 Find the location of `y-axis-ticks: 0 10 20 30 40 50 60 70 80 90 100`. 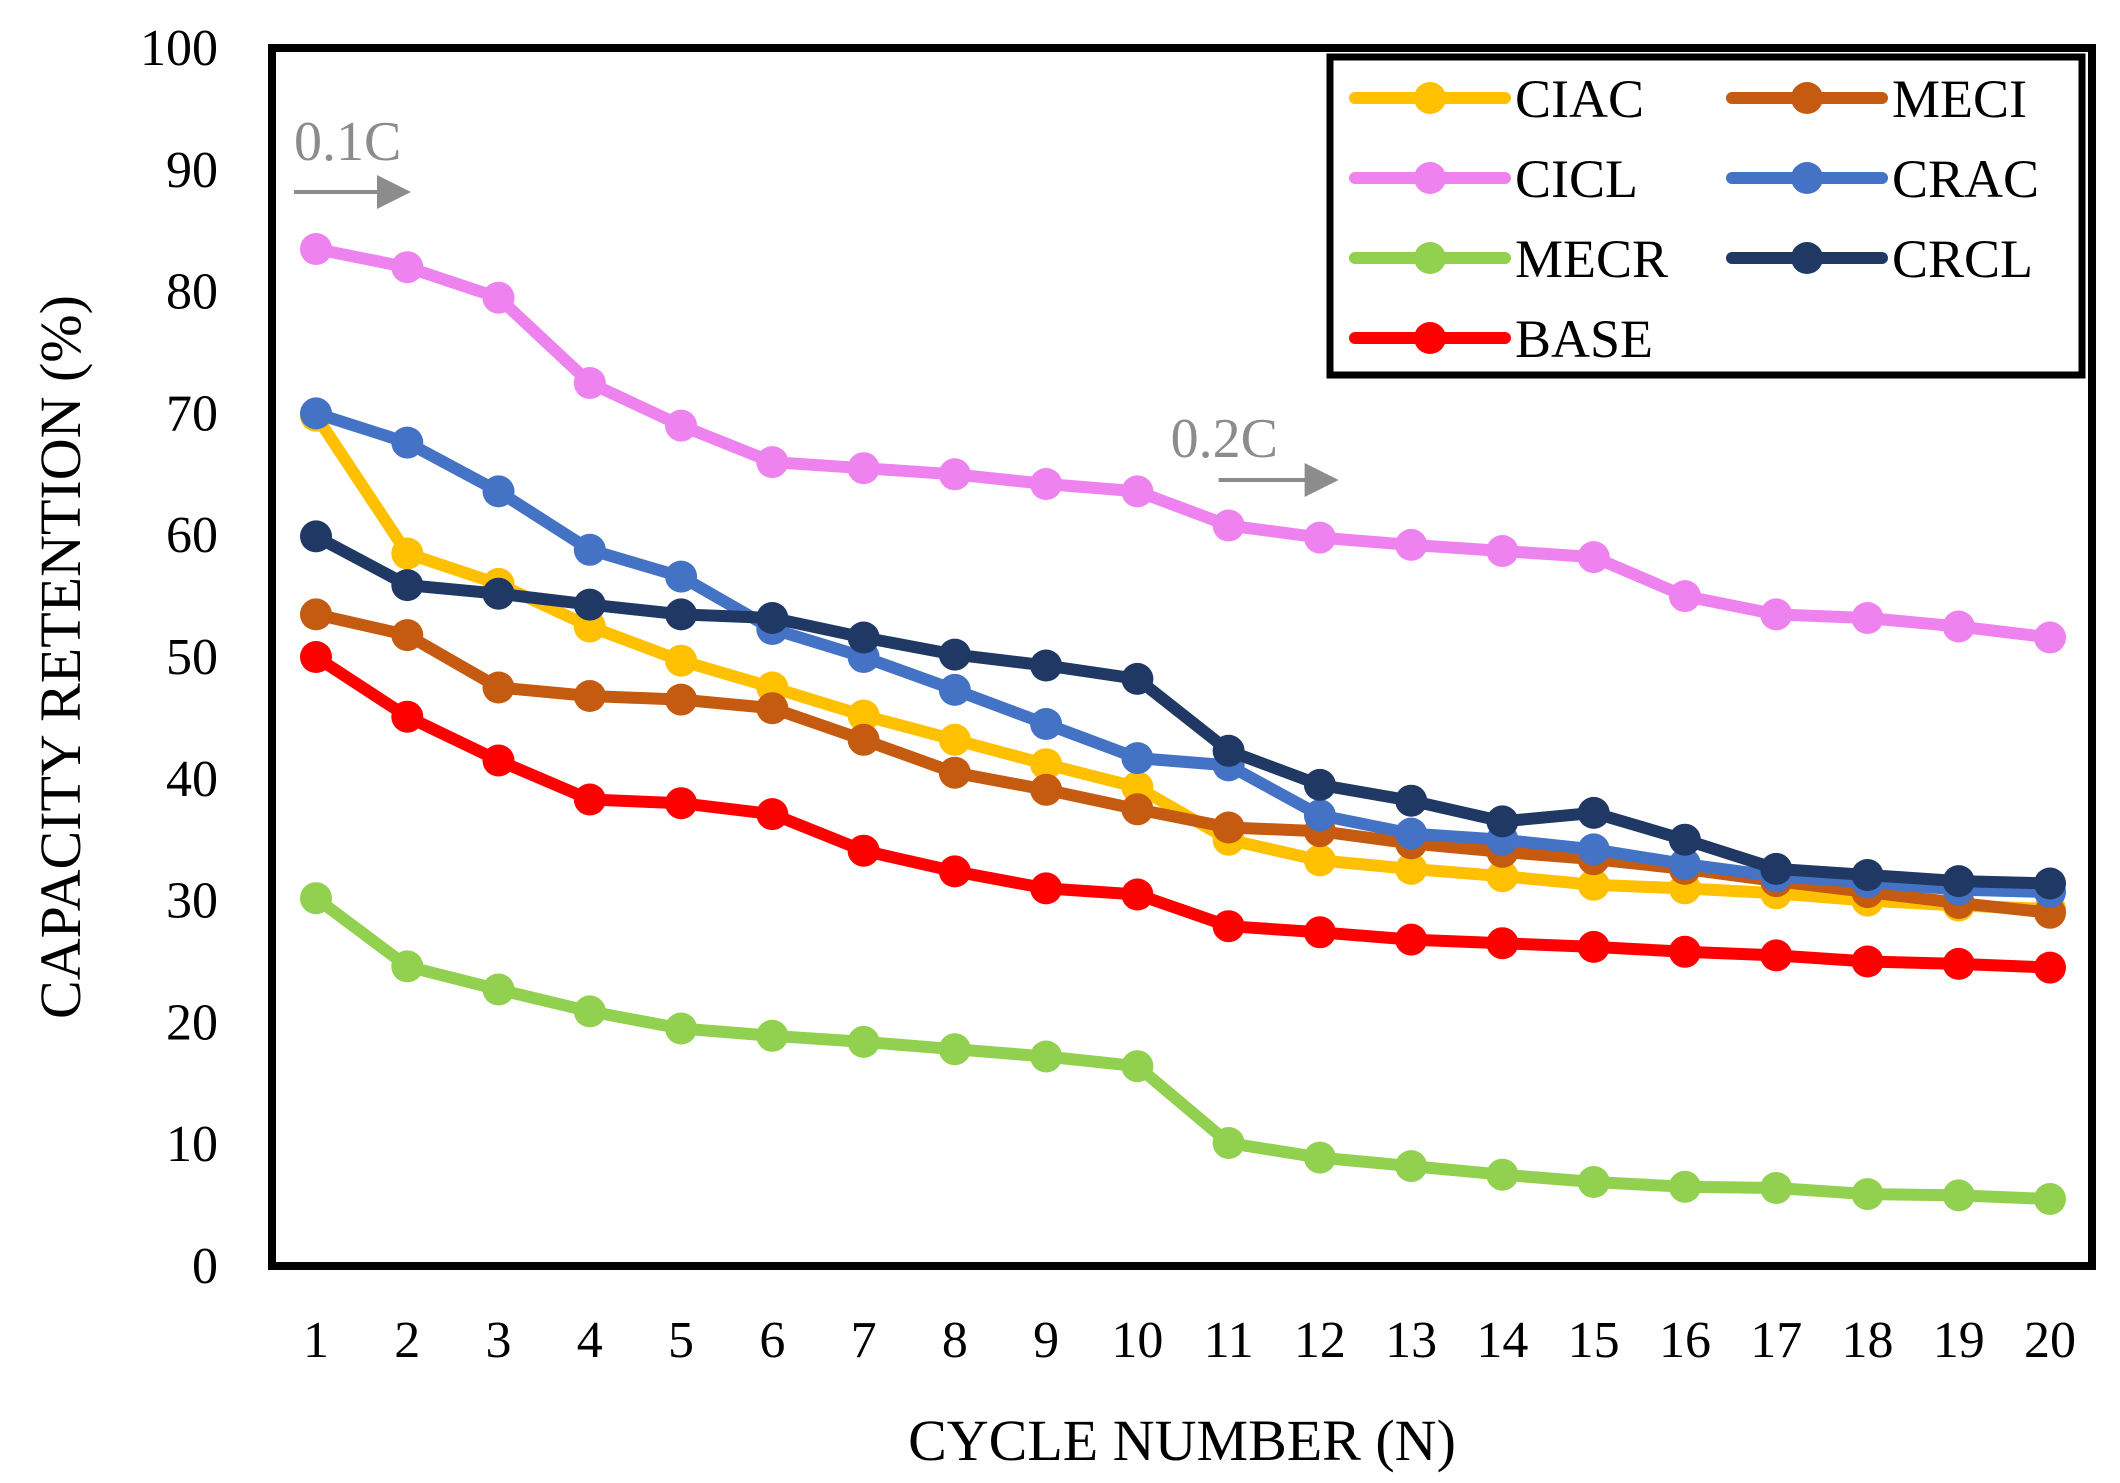

y-axis-ticks: 0 10 20 30 40 50 60 70 80 90 100 is located at coordinates (179, 657).